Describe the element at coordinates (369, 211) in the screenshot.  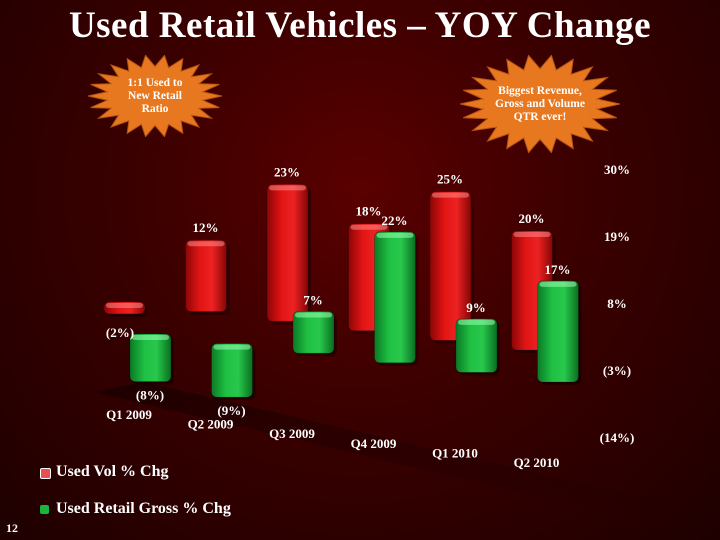
I see `data-label-vol: 18%` at that location.